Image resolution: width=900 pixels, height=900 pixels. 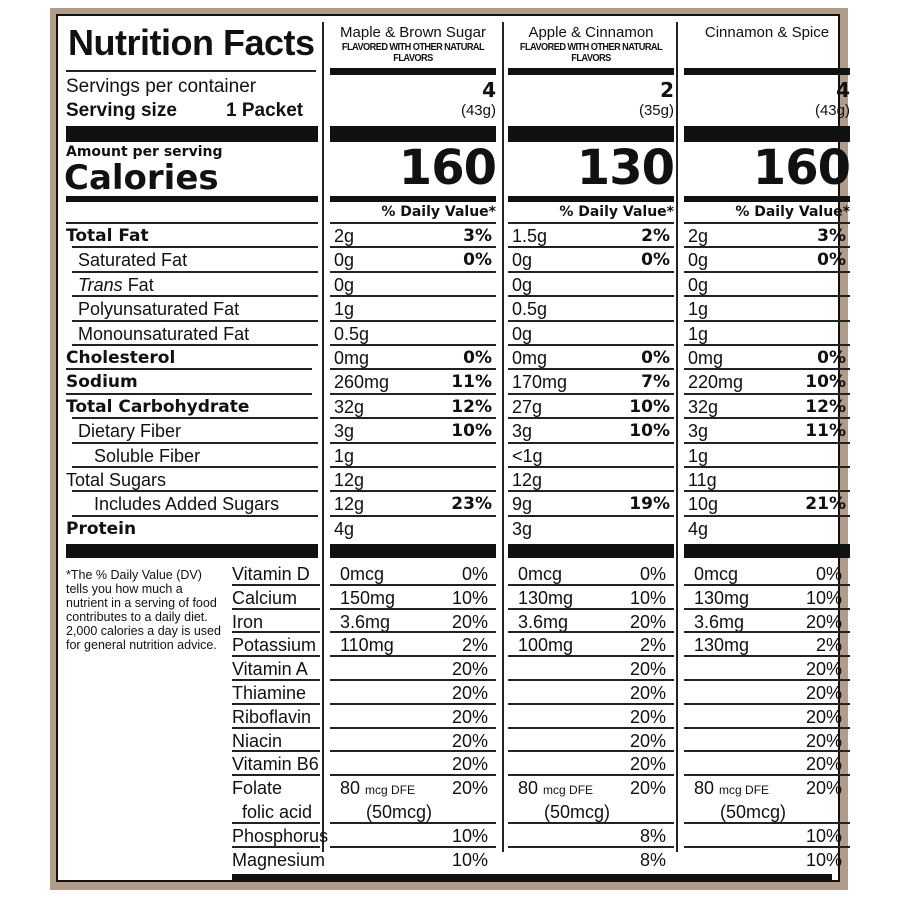 What do you see at coordinates (522, 528) in the screenshot?
I see `nutrient-amount: 3g` at bounding box center [522, 528].